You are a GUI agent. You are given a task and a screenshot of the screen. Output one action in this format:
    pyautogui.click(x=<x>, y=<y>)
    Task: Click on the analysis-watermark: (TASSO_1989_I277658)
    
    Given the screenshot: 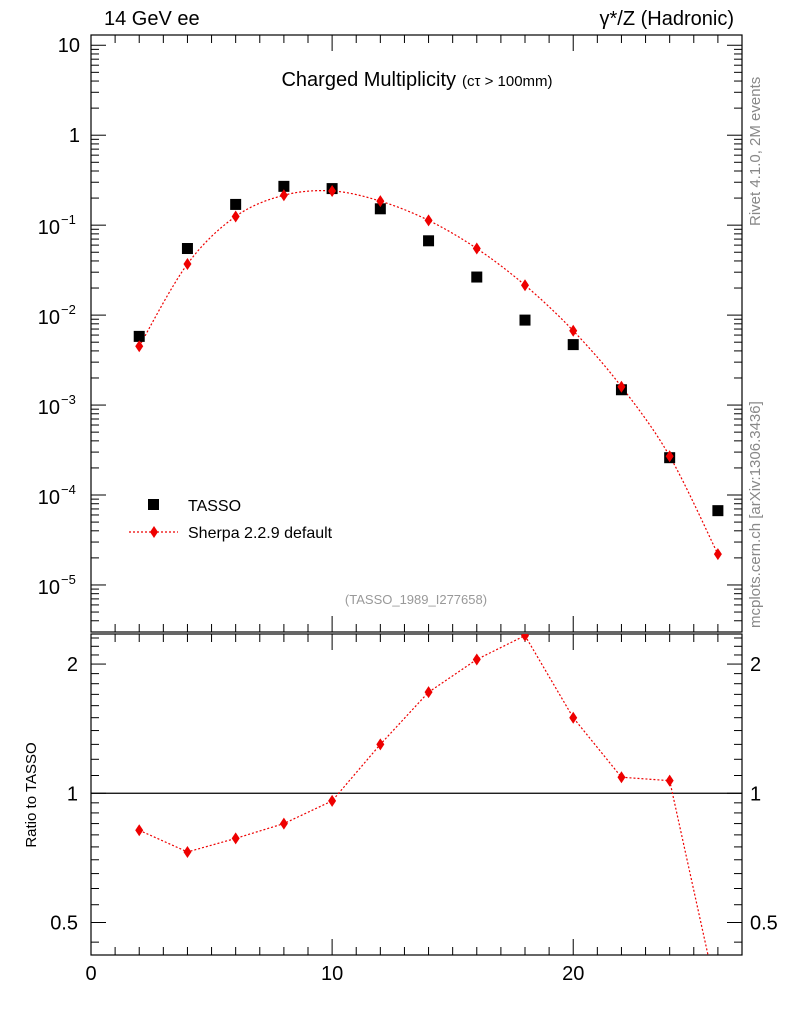 What is the action you would take?
    pyautogui.click(x=416, y=599)
    